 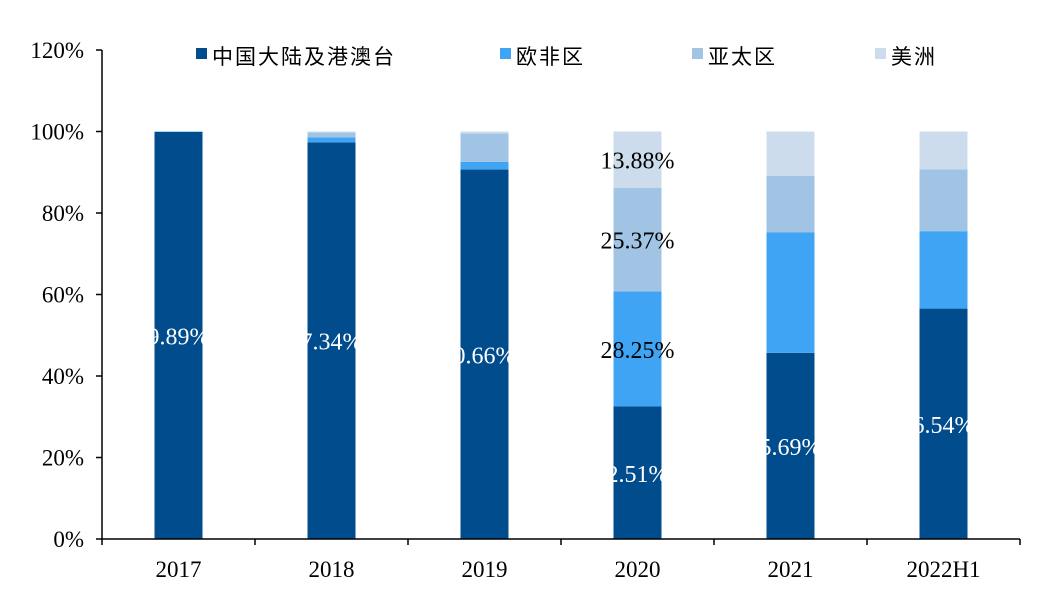 What do you see at coordinates (304, 57) in the screenshot?
I see `legend-label: 中国大陆及港澳台` at bounding box center [304, 57].